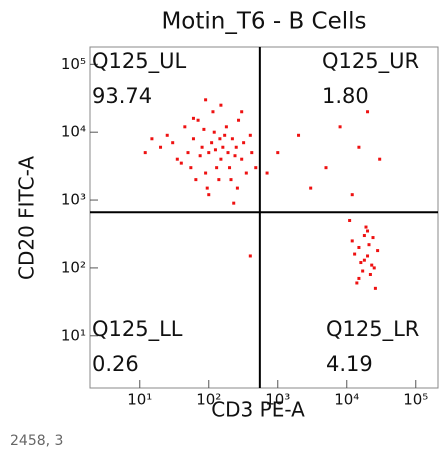 Image resolution: width=444 pixels, height=461 pixels. What do you see at coordinates (349, 364) in the screenshot?
I see `quadrant-value: 4.19` at bounding box center [349, 364].